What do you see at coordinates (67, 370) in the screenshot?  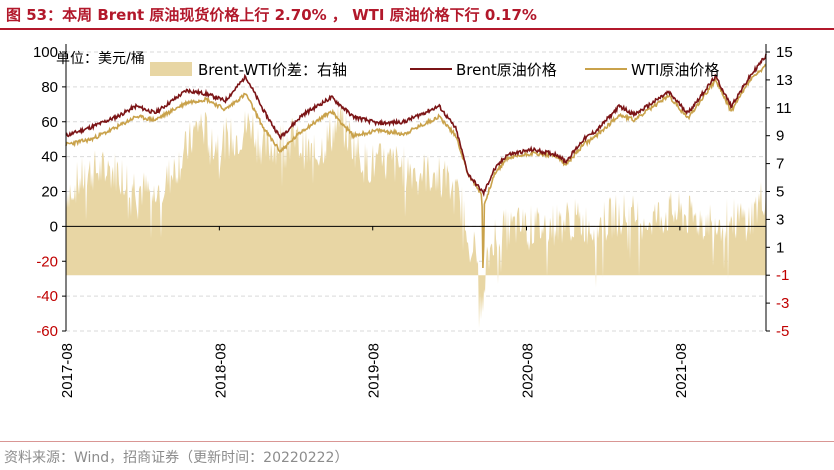 I see `x-tick-label: 2017-08` at bounding box center [67, 370].